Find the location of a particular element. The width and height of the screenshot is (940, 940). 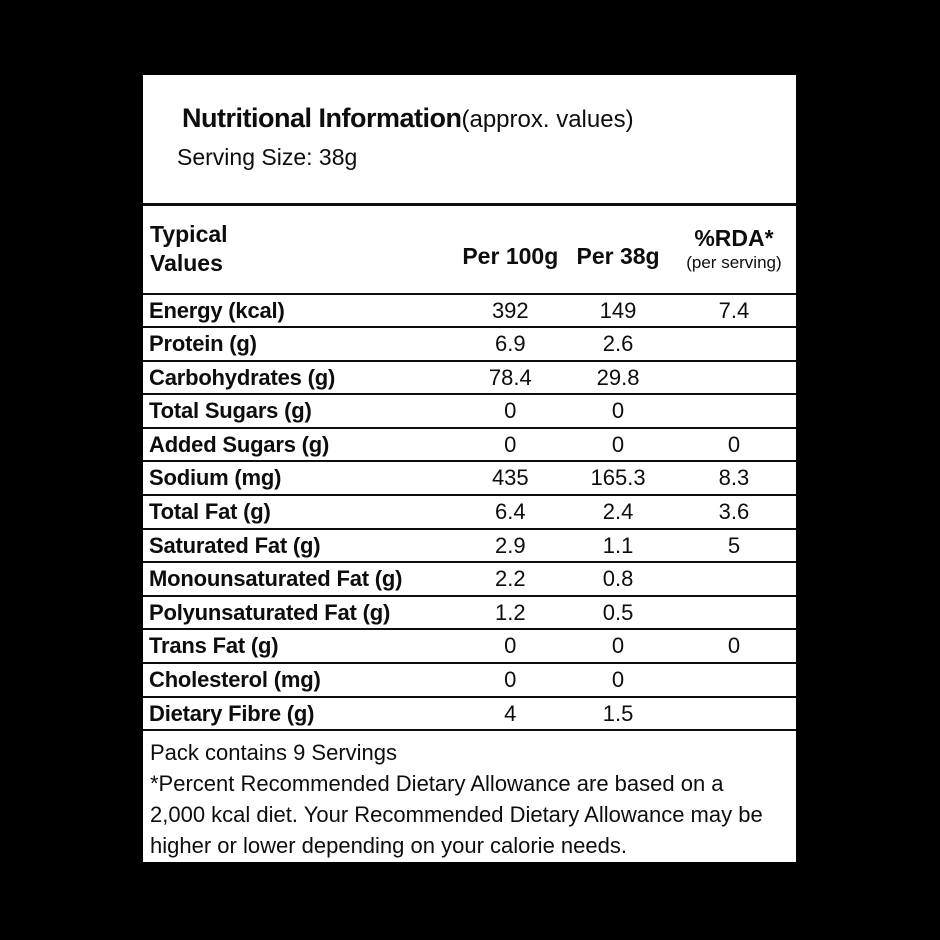

cell-label: Energy (kcal) is located at coordinates (300, 311).